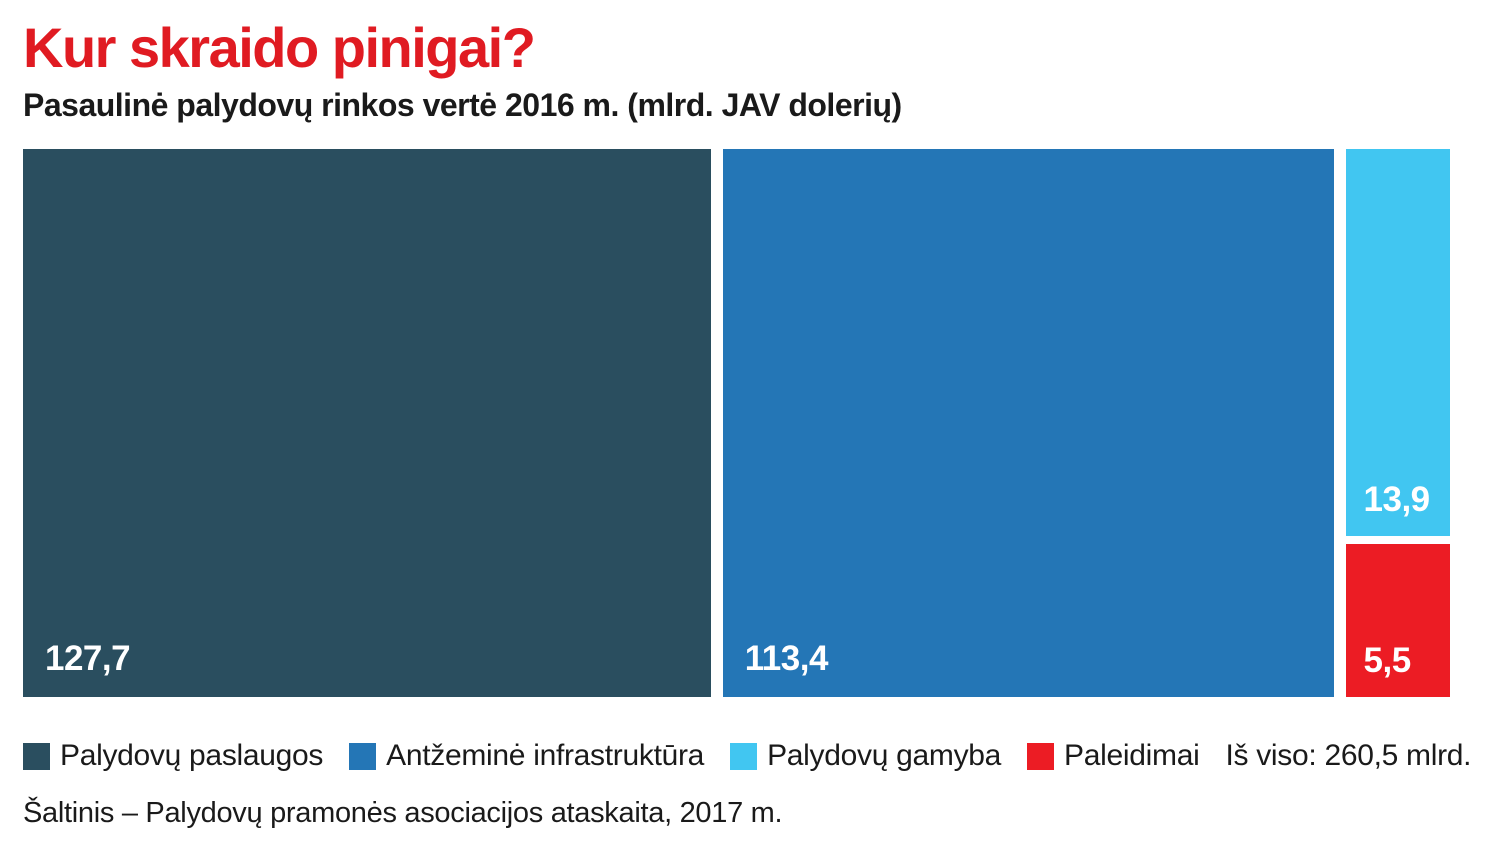  Describe the element at coordinates (363, 756) in the screenshot. I see `legend-swatch-antzemine-infrastruktura` at that location.